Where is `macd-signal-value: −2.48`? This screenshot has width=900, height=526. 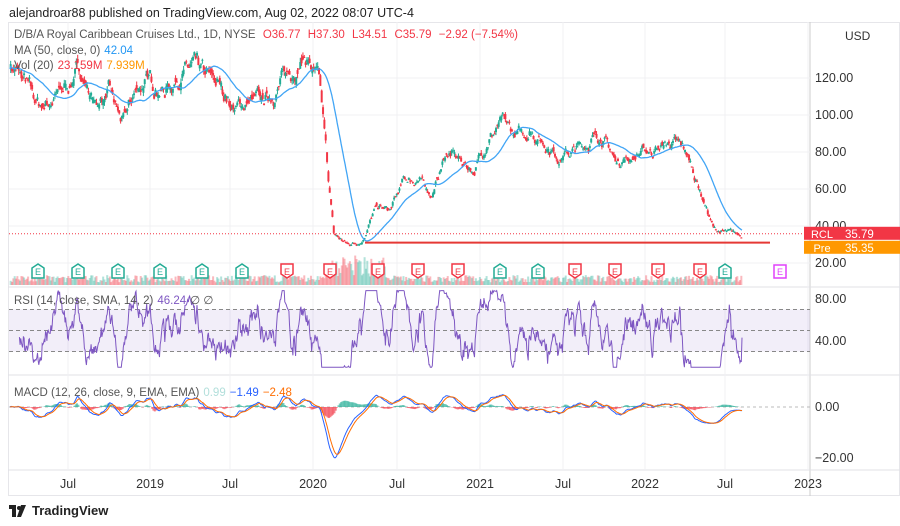
macd-signal-value: −2.48 is located at coordinates (277, 393).